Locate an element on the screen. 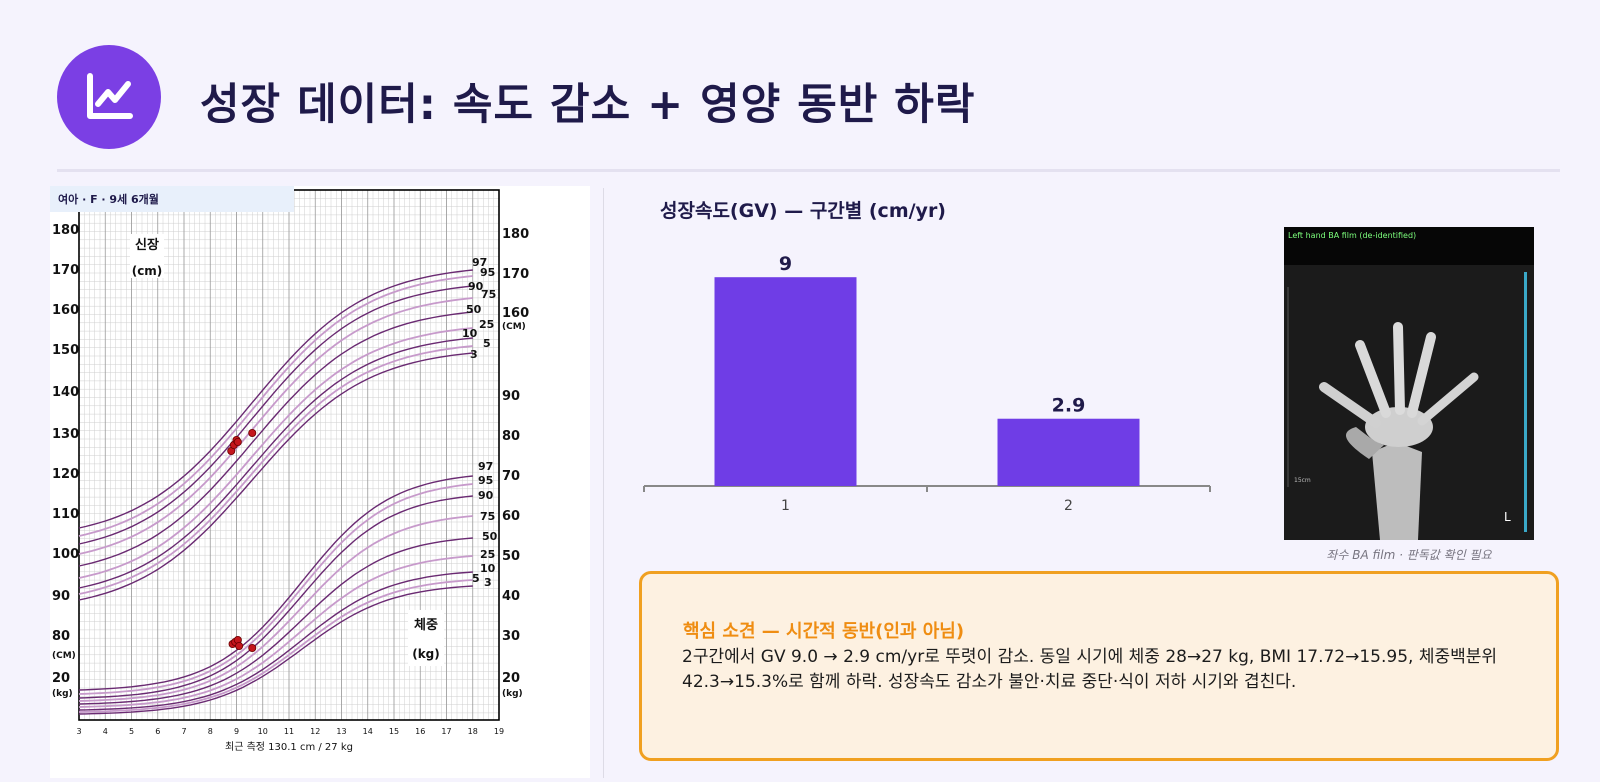 Image resolution: width=1600 pixels, height=782 pixels. left-axis-tick: 150 is located at coordinates (65, 350).